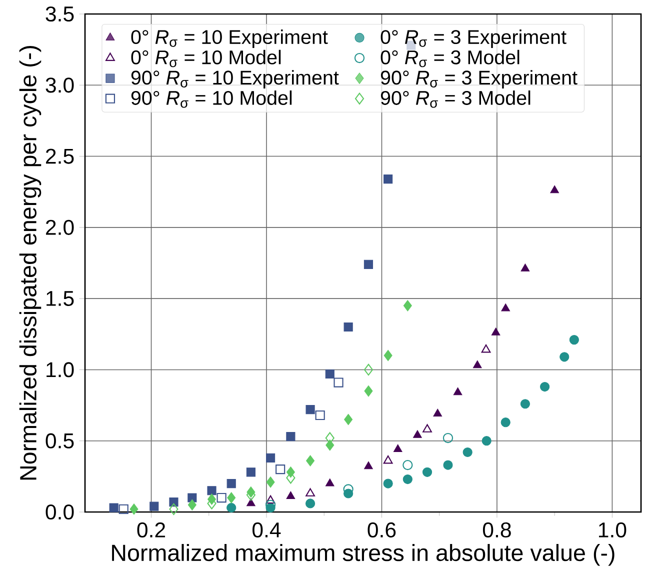 This screenshot has width=645, height=575. What do you see at coordinates (30, 263) in the screenshot?
I see `y-axis-title: Normalized dissipated energy per cycle (-)` at bounding box center [30, 263].